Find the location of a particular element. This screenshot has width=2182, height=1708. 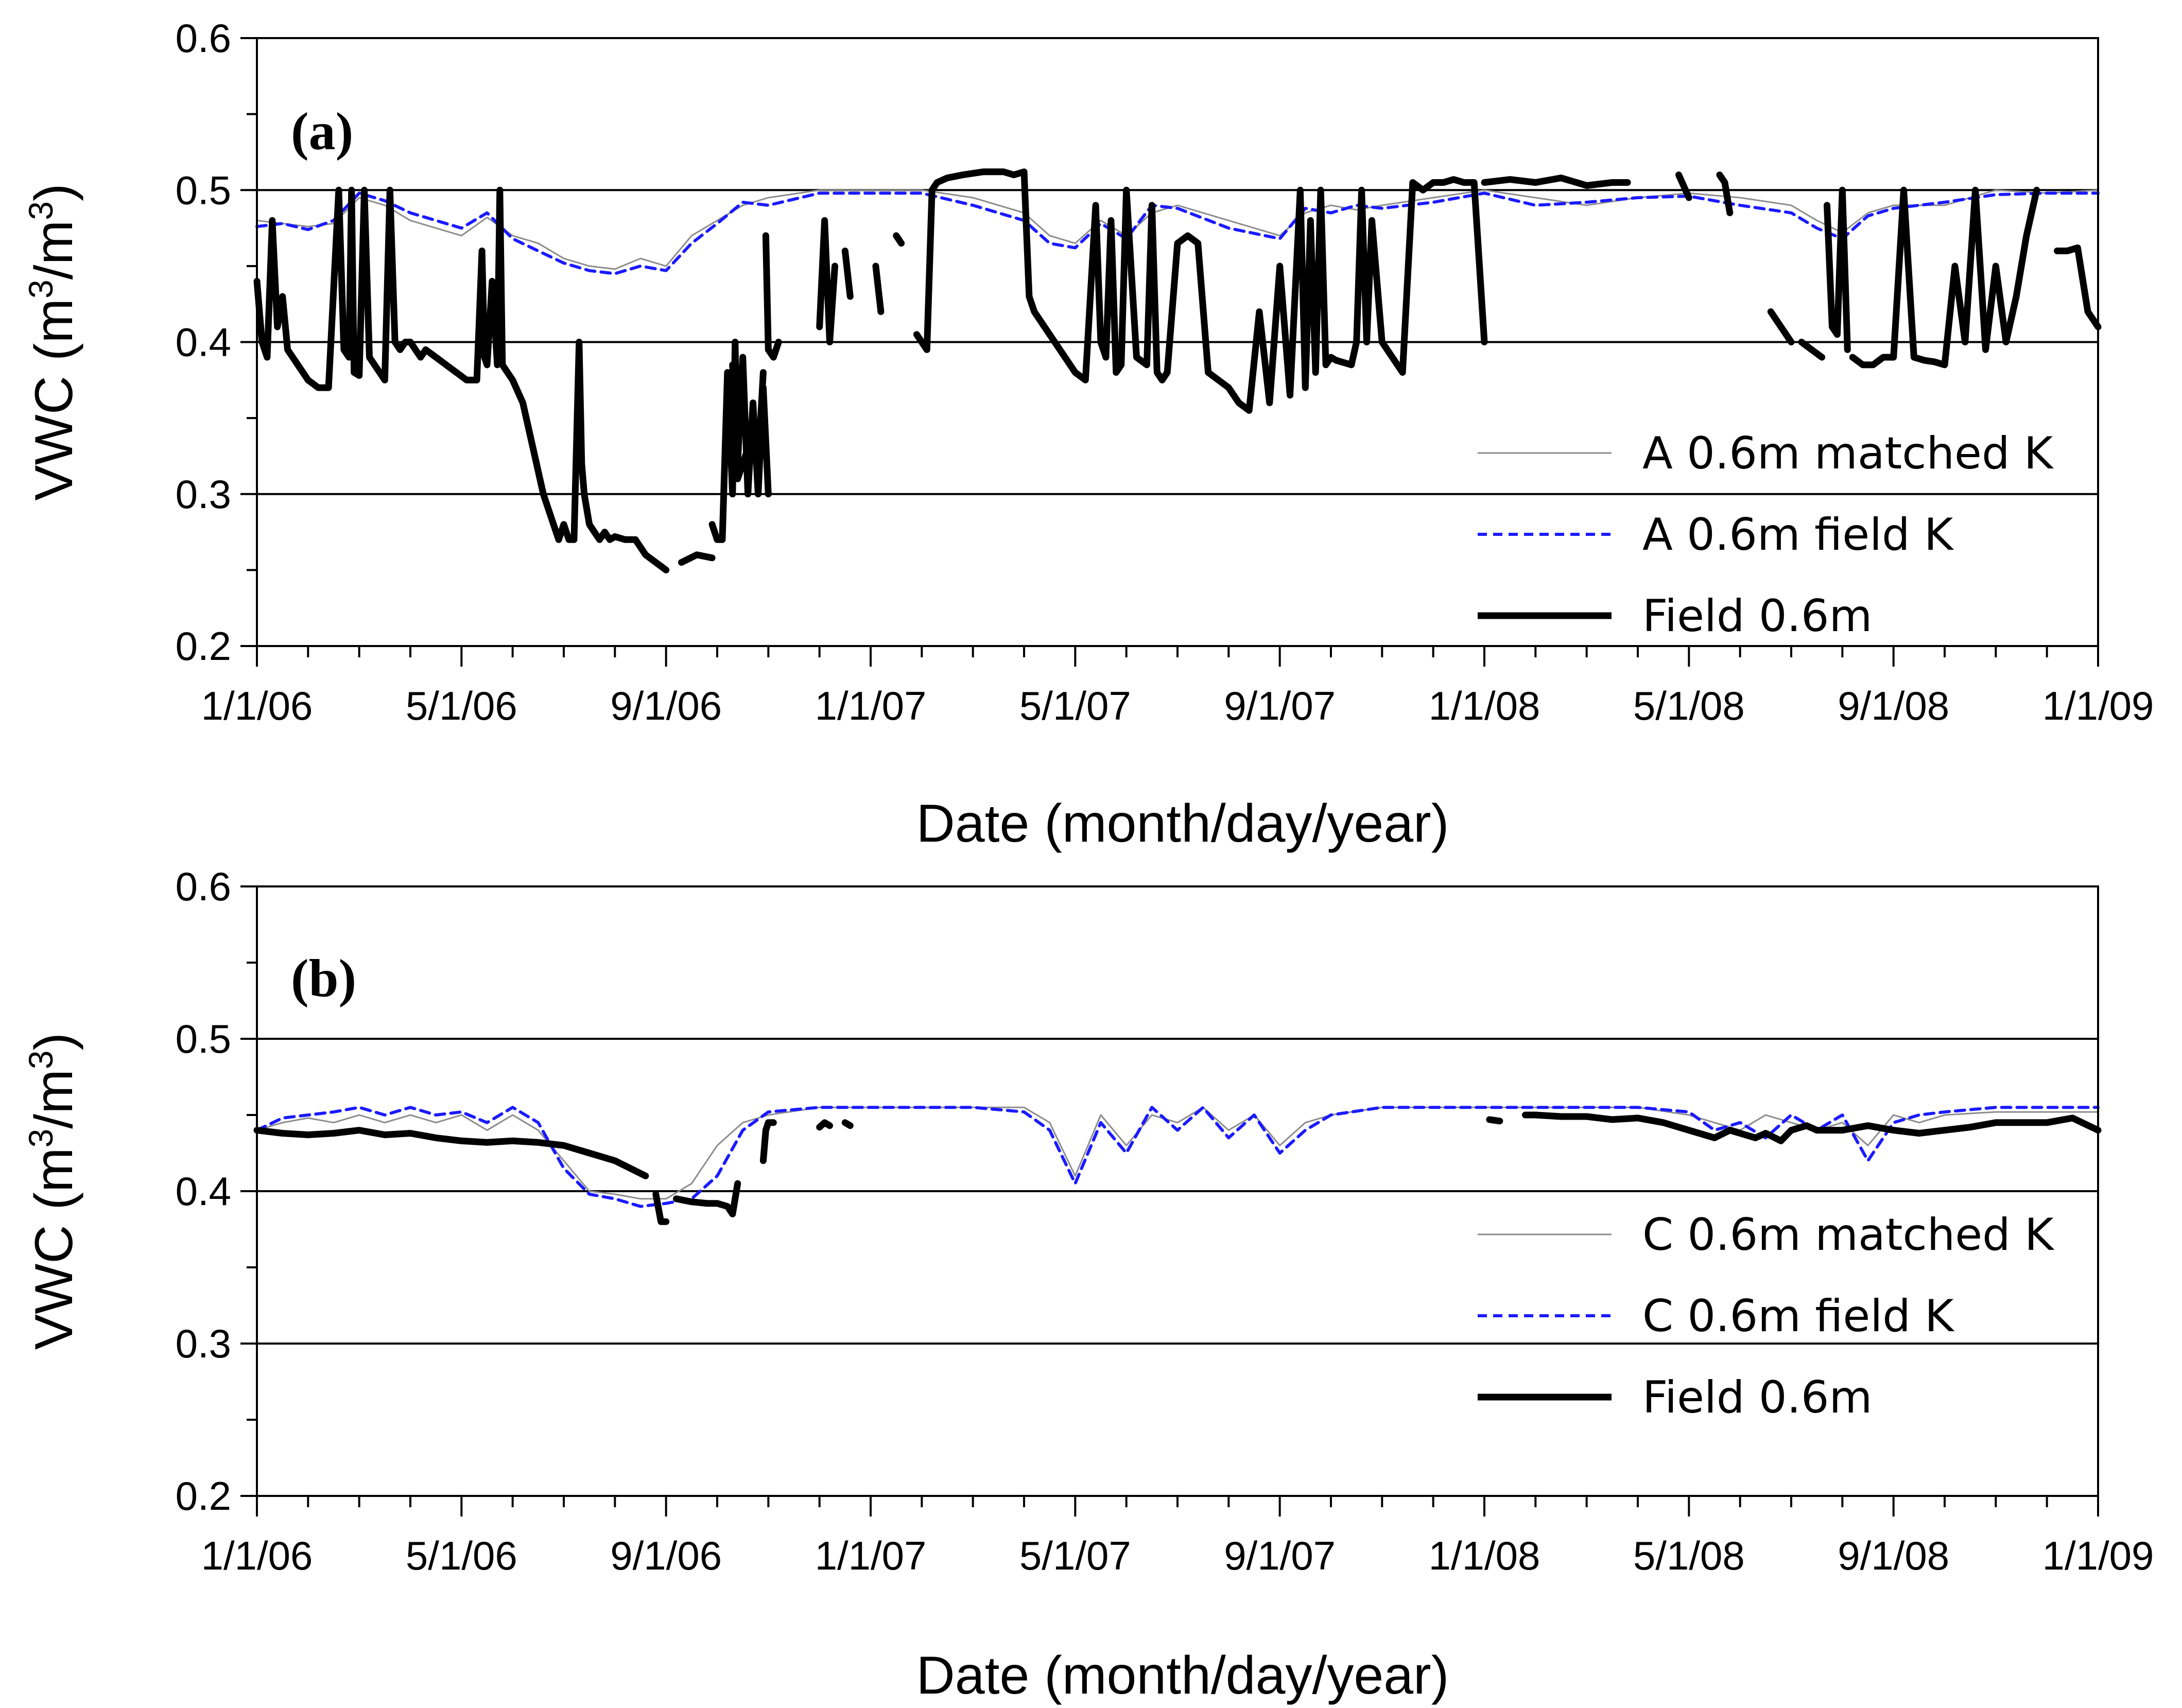

series-line-a-0-6m-field-k is located at coordinates (1178, 233).